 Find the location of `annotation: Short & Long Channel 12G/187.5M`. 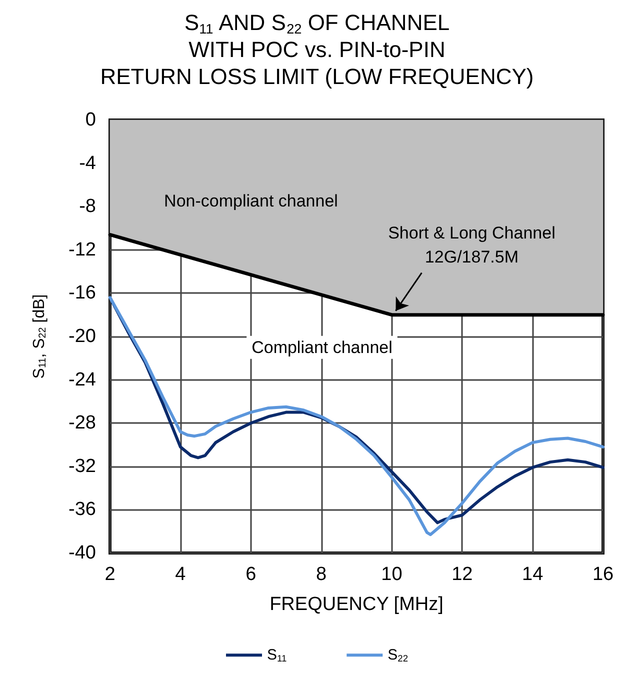

annotation: Short & Long Channel 12G/187.5M is located at coordinates (472, 244).